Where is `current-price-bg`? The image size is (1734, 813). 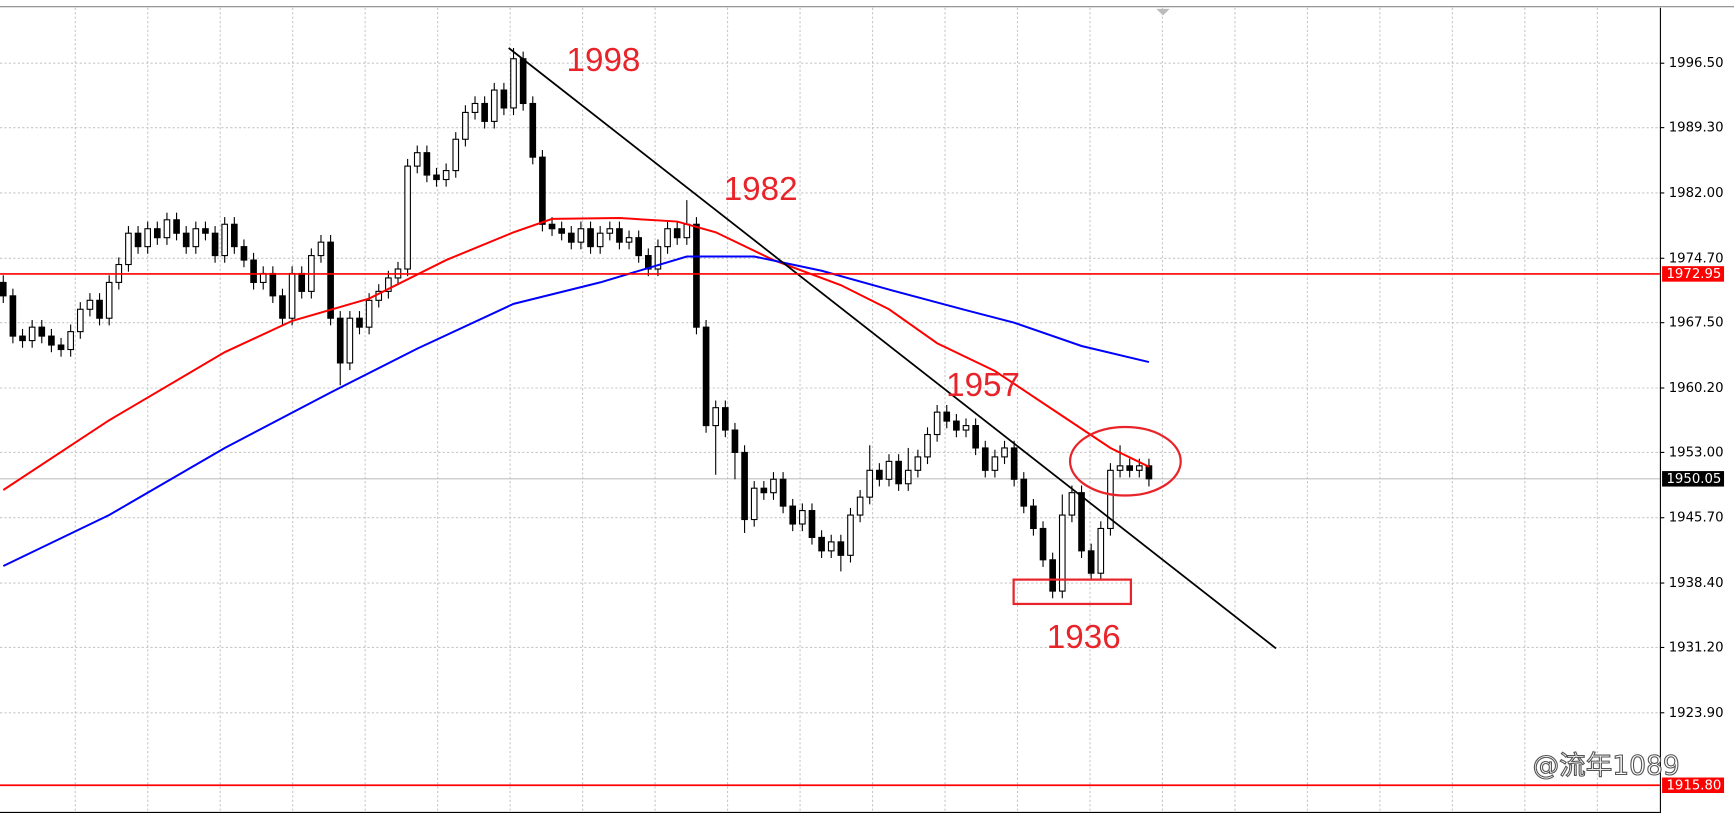 current-price-bg is located at coordinates (1693, 479).